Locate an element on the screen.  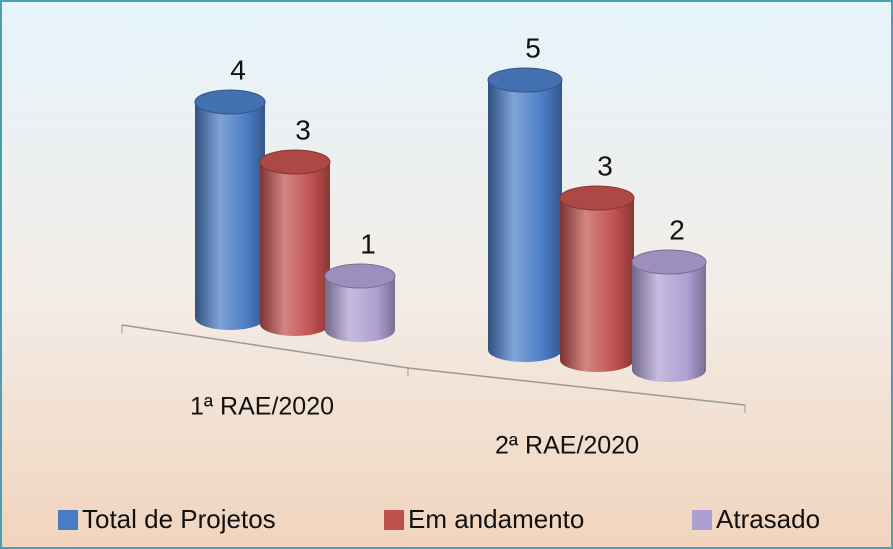
data-label: 2 is located at coordinates (677, 229).